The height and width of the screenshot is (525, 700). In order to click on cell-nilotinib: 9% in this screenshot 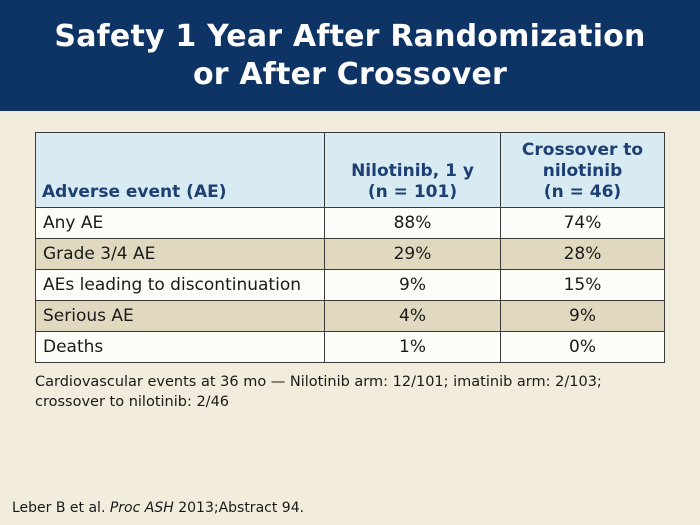, I will do `click(412, 285)`.